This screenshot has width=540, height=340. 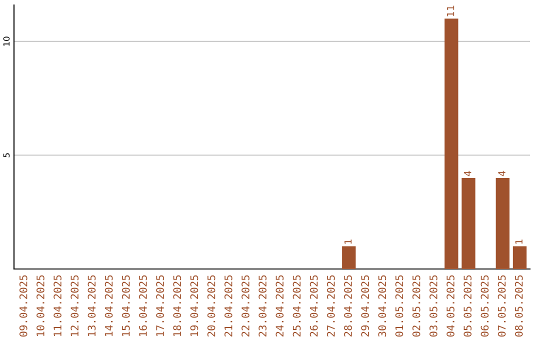 I want to click on y-tick-label: 5, so click(x=6, y=155).